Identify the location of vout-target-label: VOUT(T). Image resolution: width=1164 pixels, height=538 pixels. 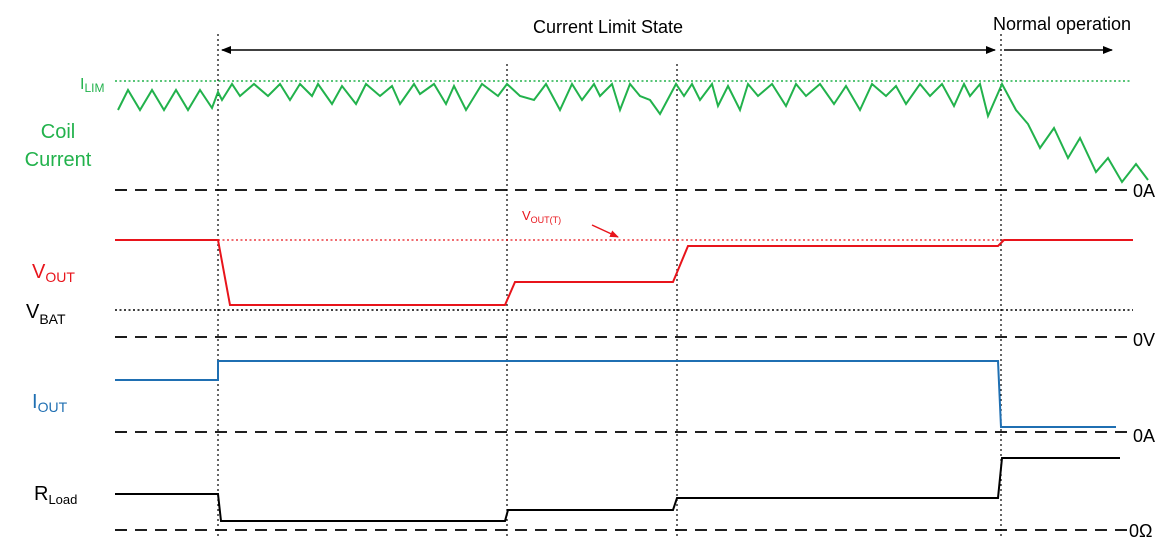
(541, 216).